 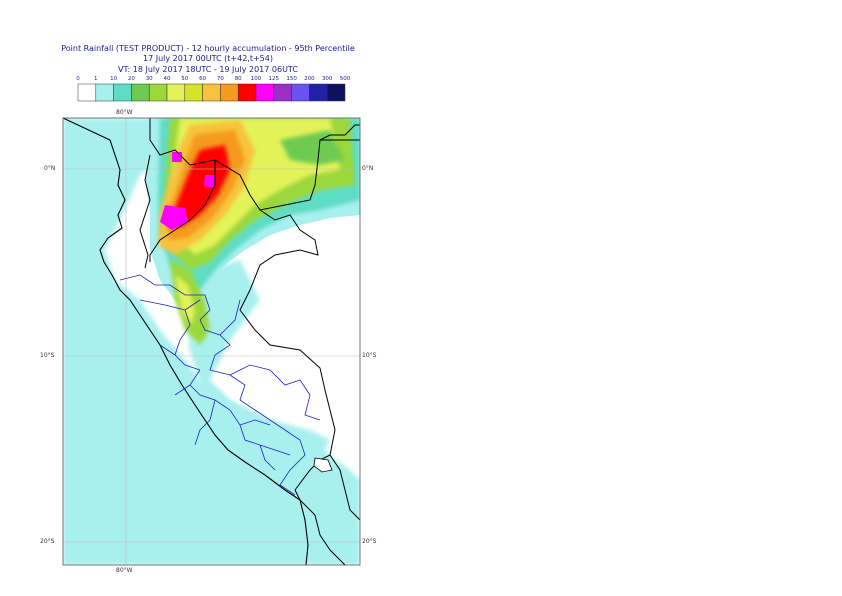 What do you see at coordinates (47, 541) in the screenshot?
I see `lat-label-left-20: 20°S` at bounding box center [47, 541].